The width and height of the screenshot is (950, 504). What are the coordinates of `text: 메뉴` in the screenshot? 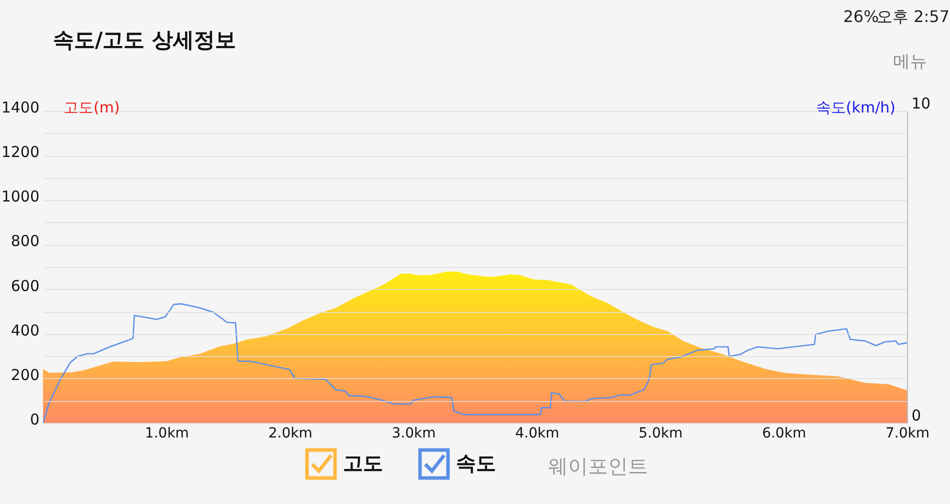 It's located at (910, 62).